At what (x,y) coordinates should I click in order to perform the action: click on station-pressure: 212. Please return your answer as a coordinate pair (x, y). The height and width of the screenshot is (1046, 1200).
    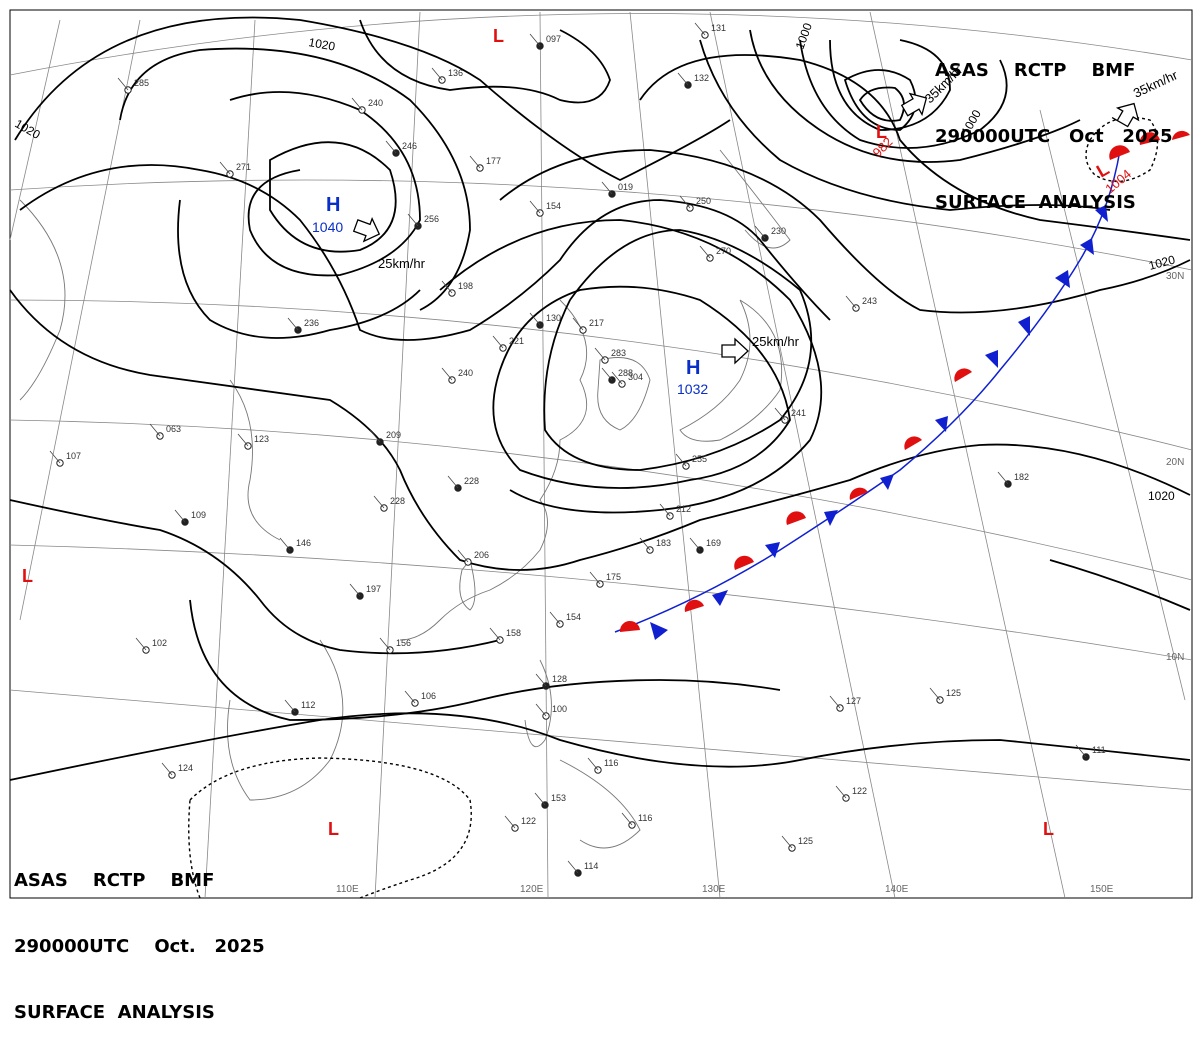
    Looking at the image, I should click on (683, 509).